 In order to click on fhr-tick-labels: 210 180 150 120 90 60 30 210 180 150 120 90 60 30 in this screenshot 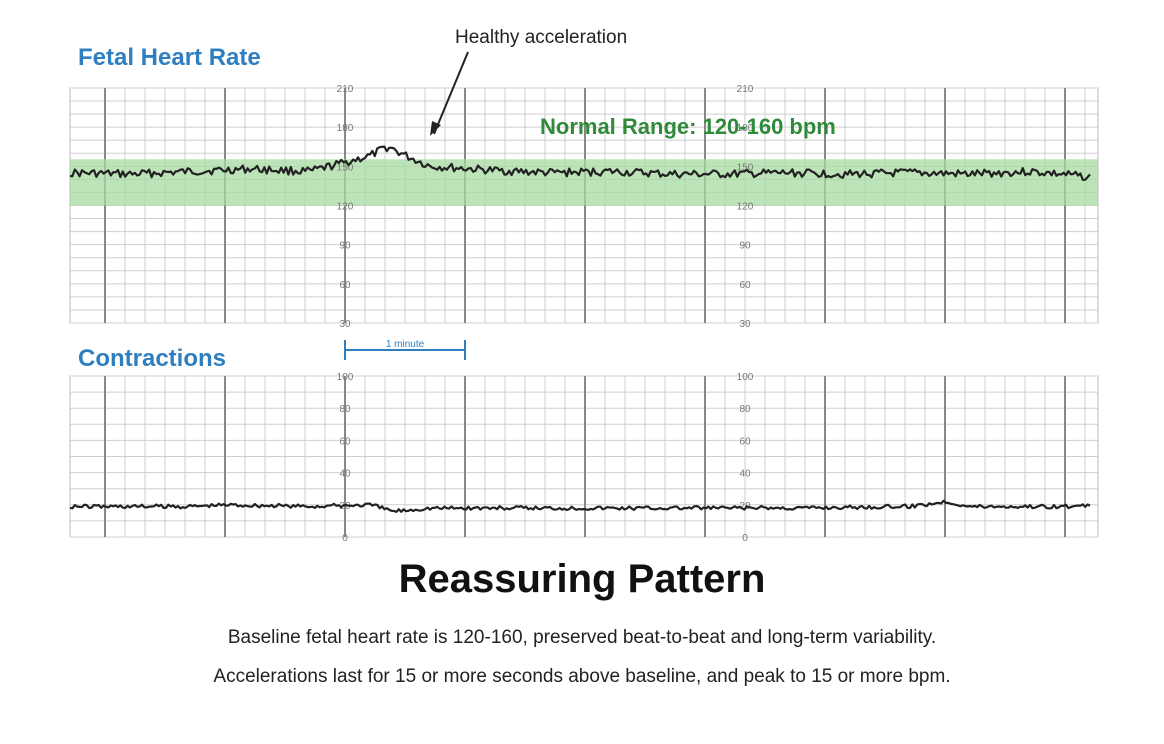, I will do `click(545, 207)`.